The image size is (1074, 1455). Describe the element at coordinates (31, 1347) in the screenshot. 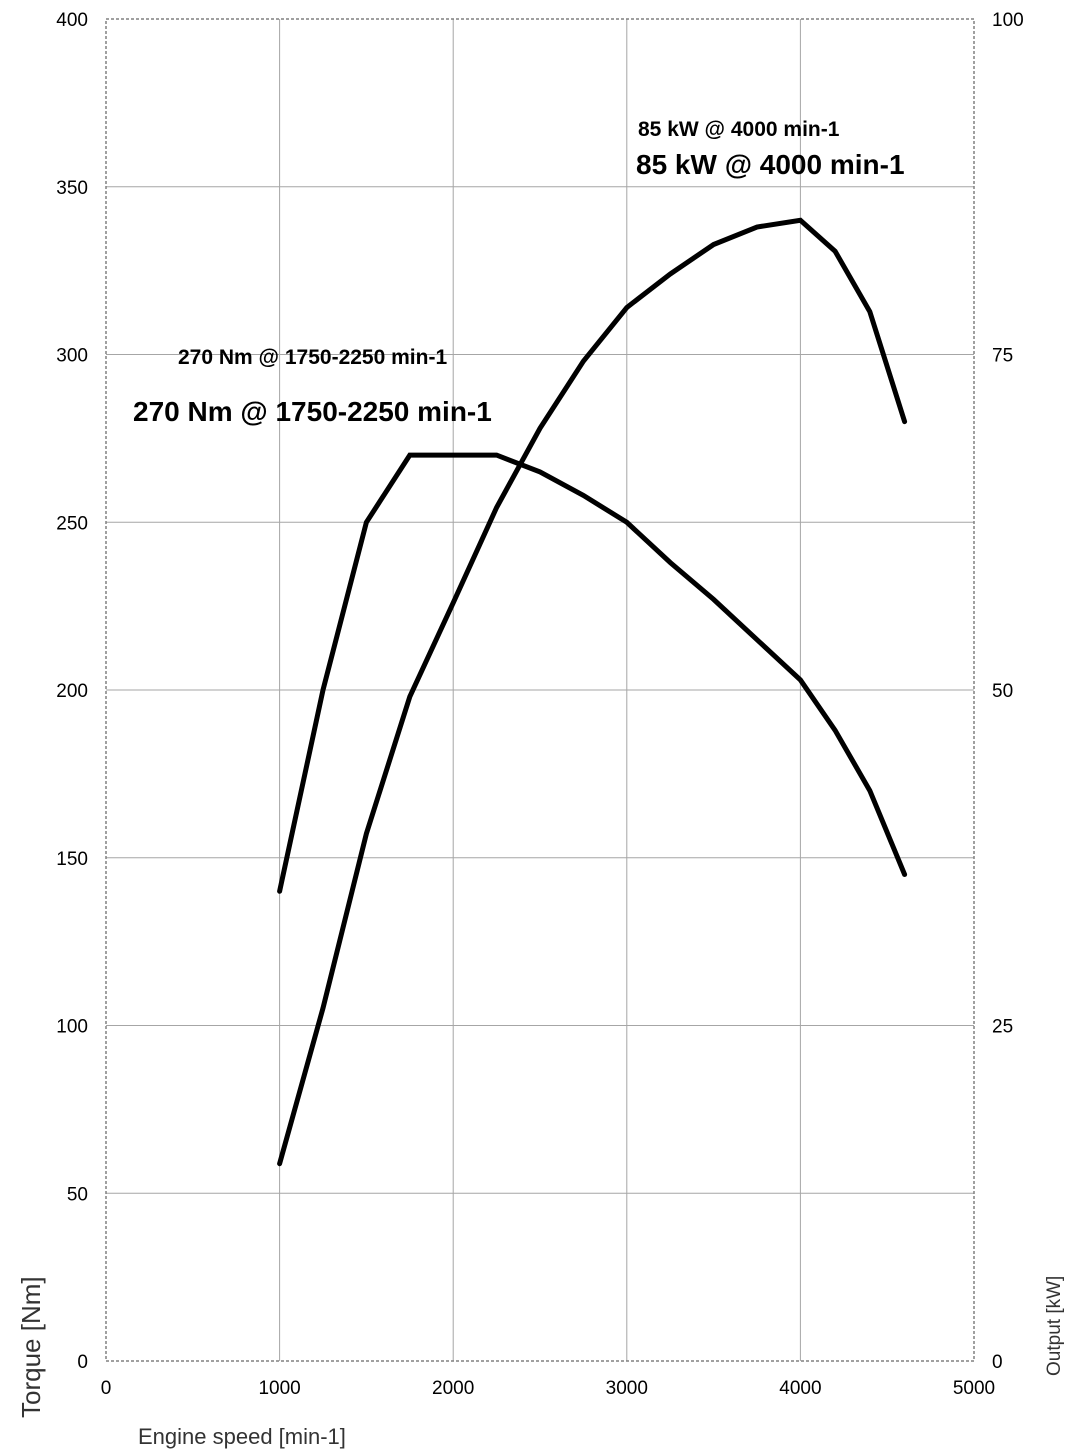

I see `y-axis-title: Torque [Nm]` at that location.